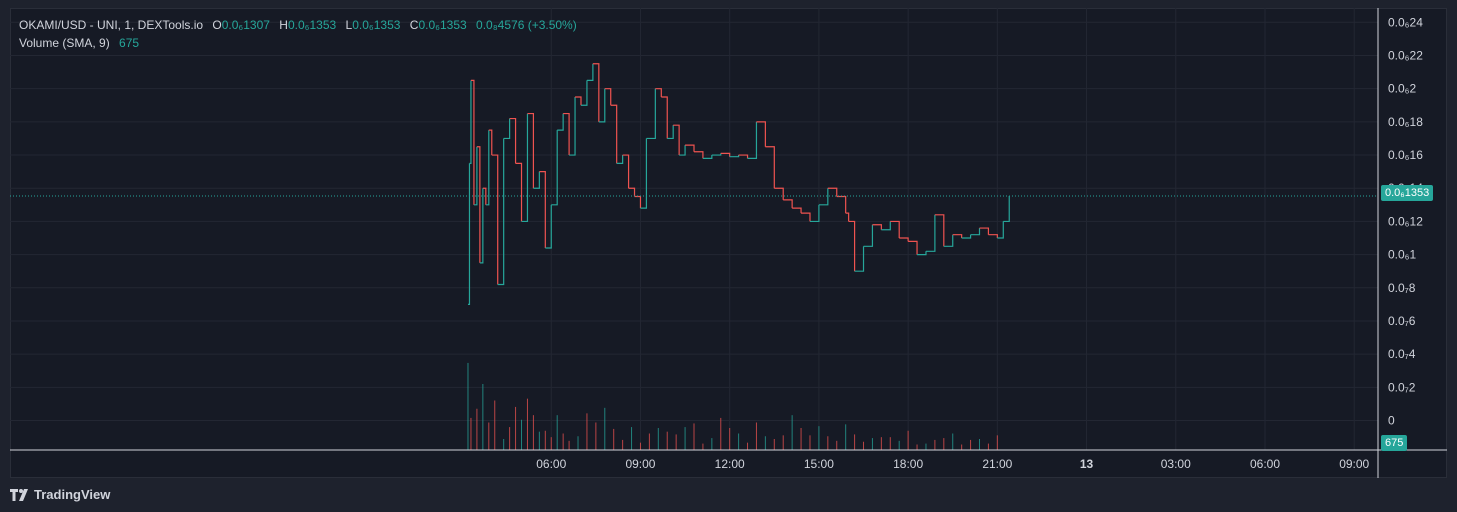 This screenshot has height=512, width=1457. Describe the element at coordinates (1407, 193) in the screenshot. I see `last-price-tag: 0.0₆1353` at that location.